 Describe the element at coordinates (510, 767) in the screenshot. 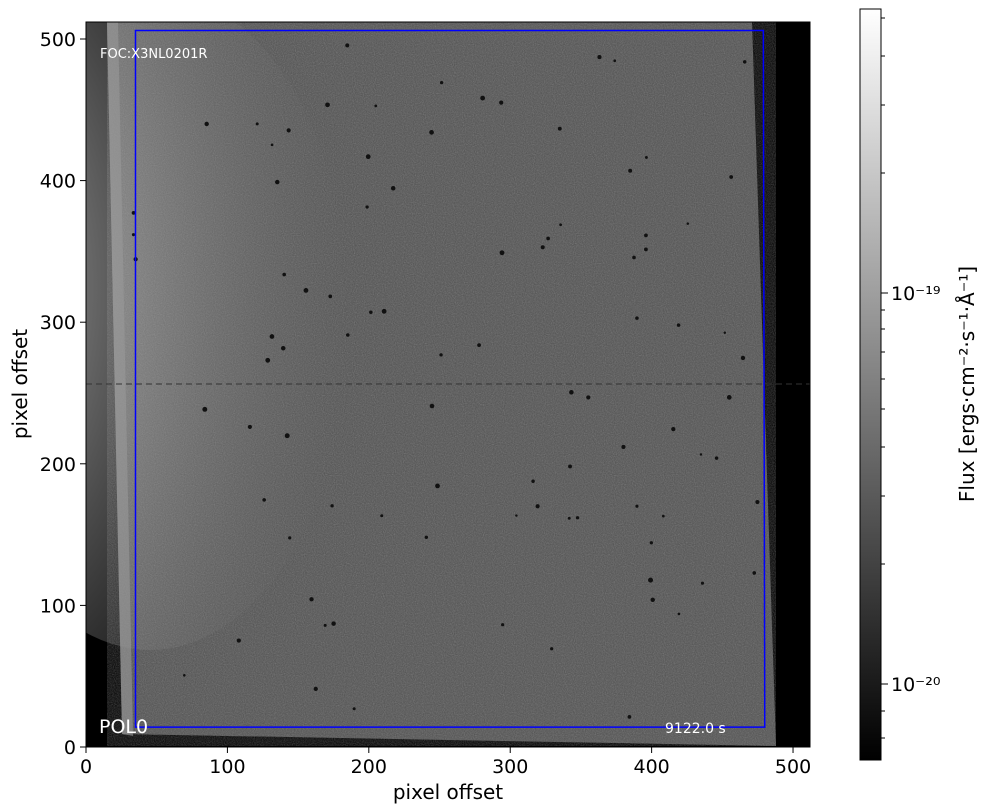

I see `x-tick-label: 300` at that location.